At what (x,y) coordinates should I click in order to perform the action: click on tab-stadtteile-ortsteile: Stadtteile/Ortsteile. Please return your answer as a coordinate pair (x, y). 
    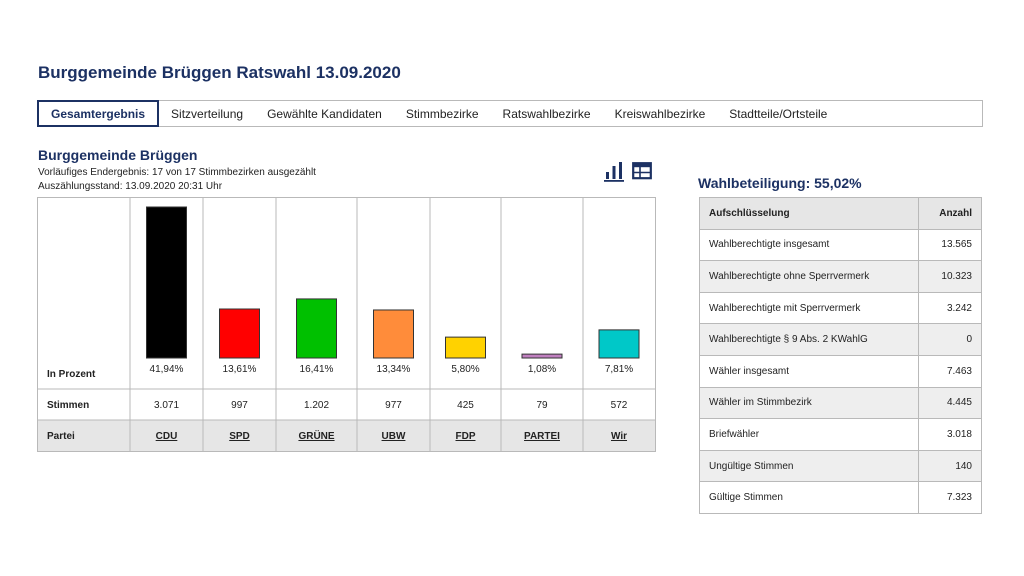
    Looking at the image, I should click on (778, 113).